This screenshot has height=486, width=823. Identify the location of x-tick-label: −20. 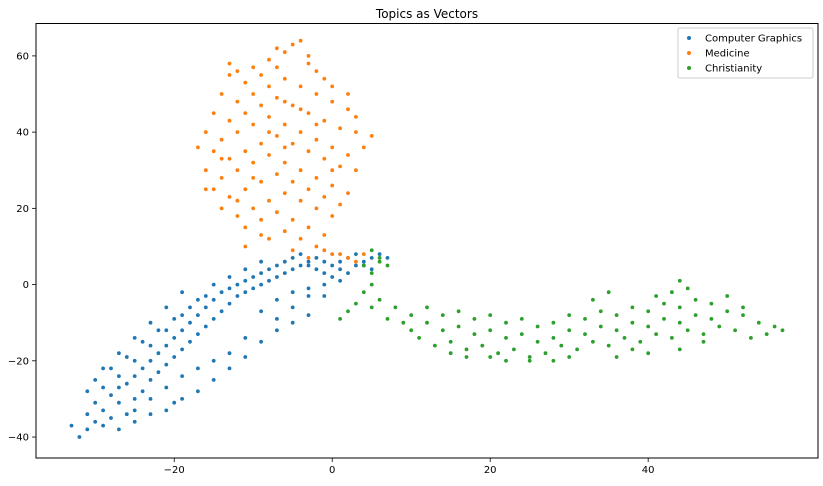
(174, 470).